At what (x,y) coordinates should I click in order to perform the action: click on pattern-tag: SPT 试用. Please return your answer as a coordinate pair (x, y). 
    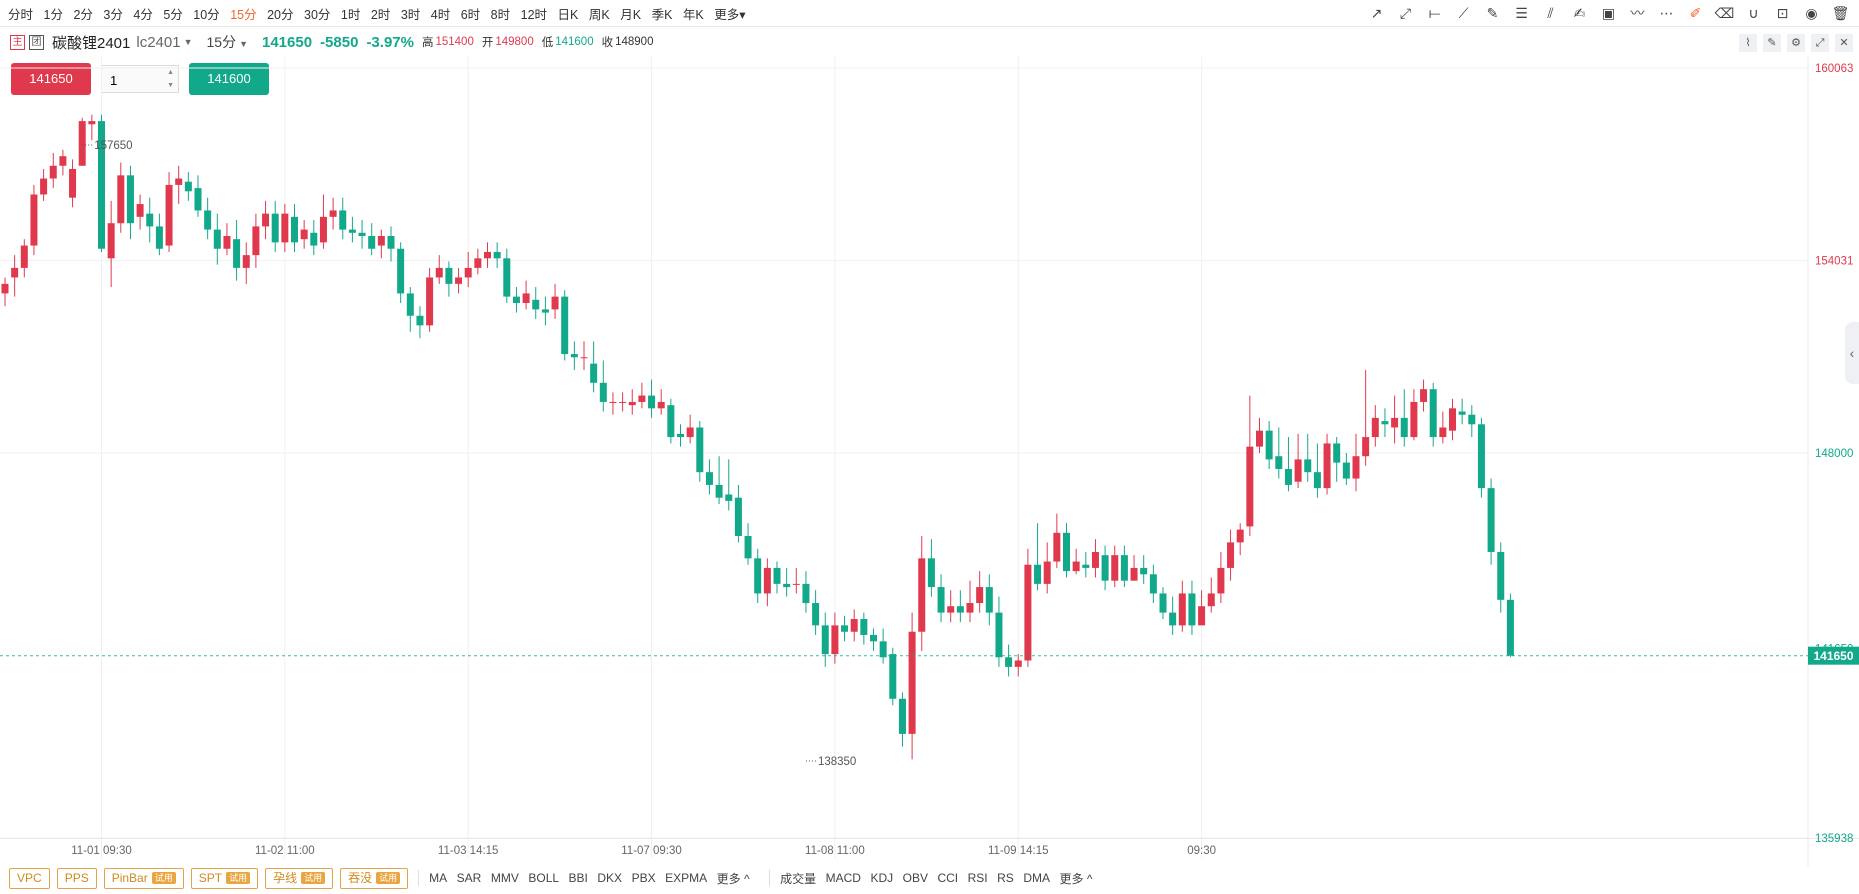
    Looking at the image, I should click on (224, 878).